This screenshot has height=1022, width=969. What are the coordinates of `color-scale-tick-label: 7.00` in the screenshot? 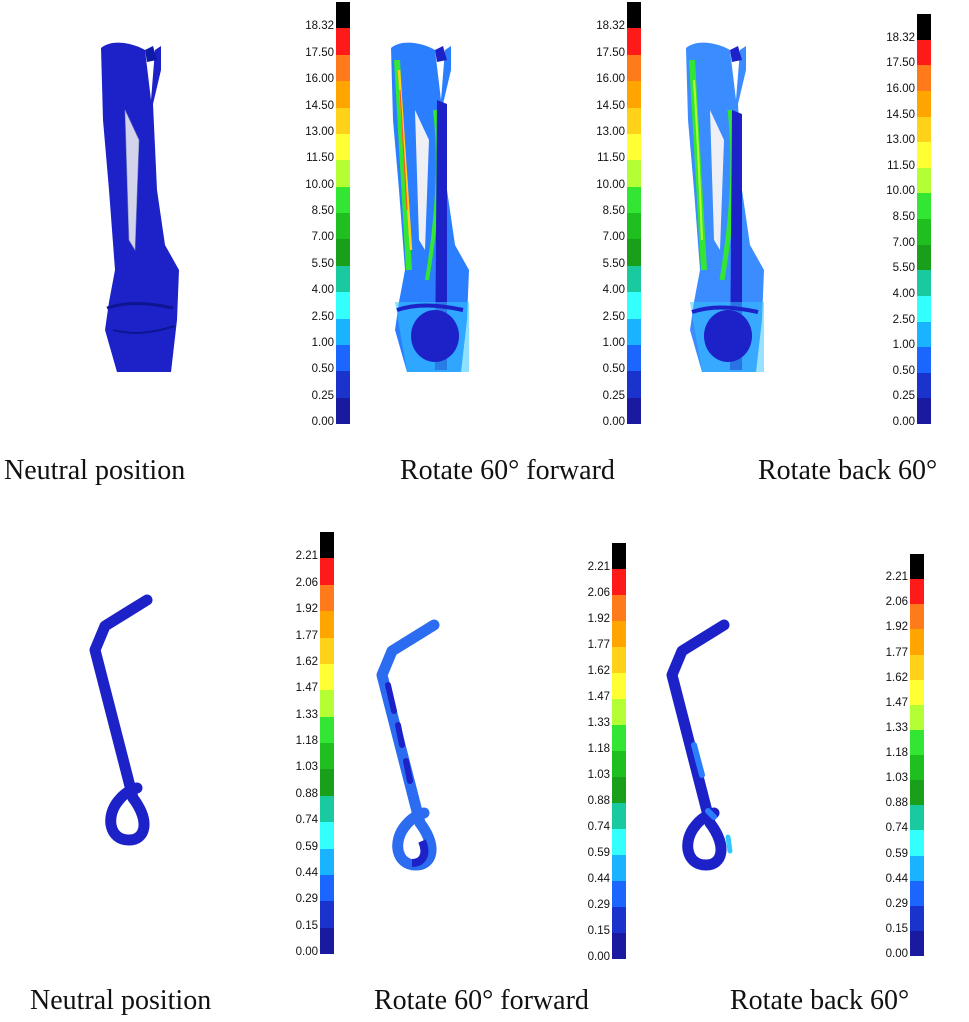 It's located at (322, 237).